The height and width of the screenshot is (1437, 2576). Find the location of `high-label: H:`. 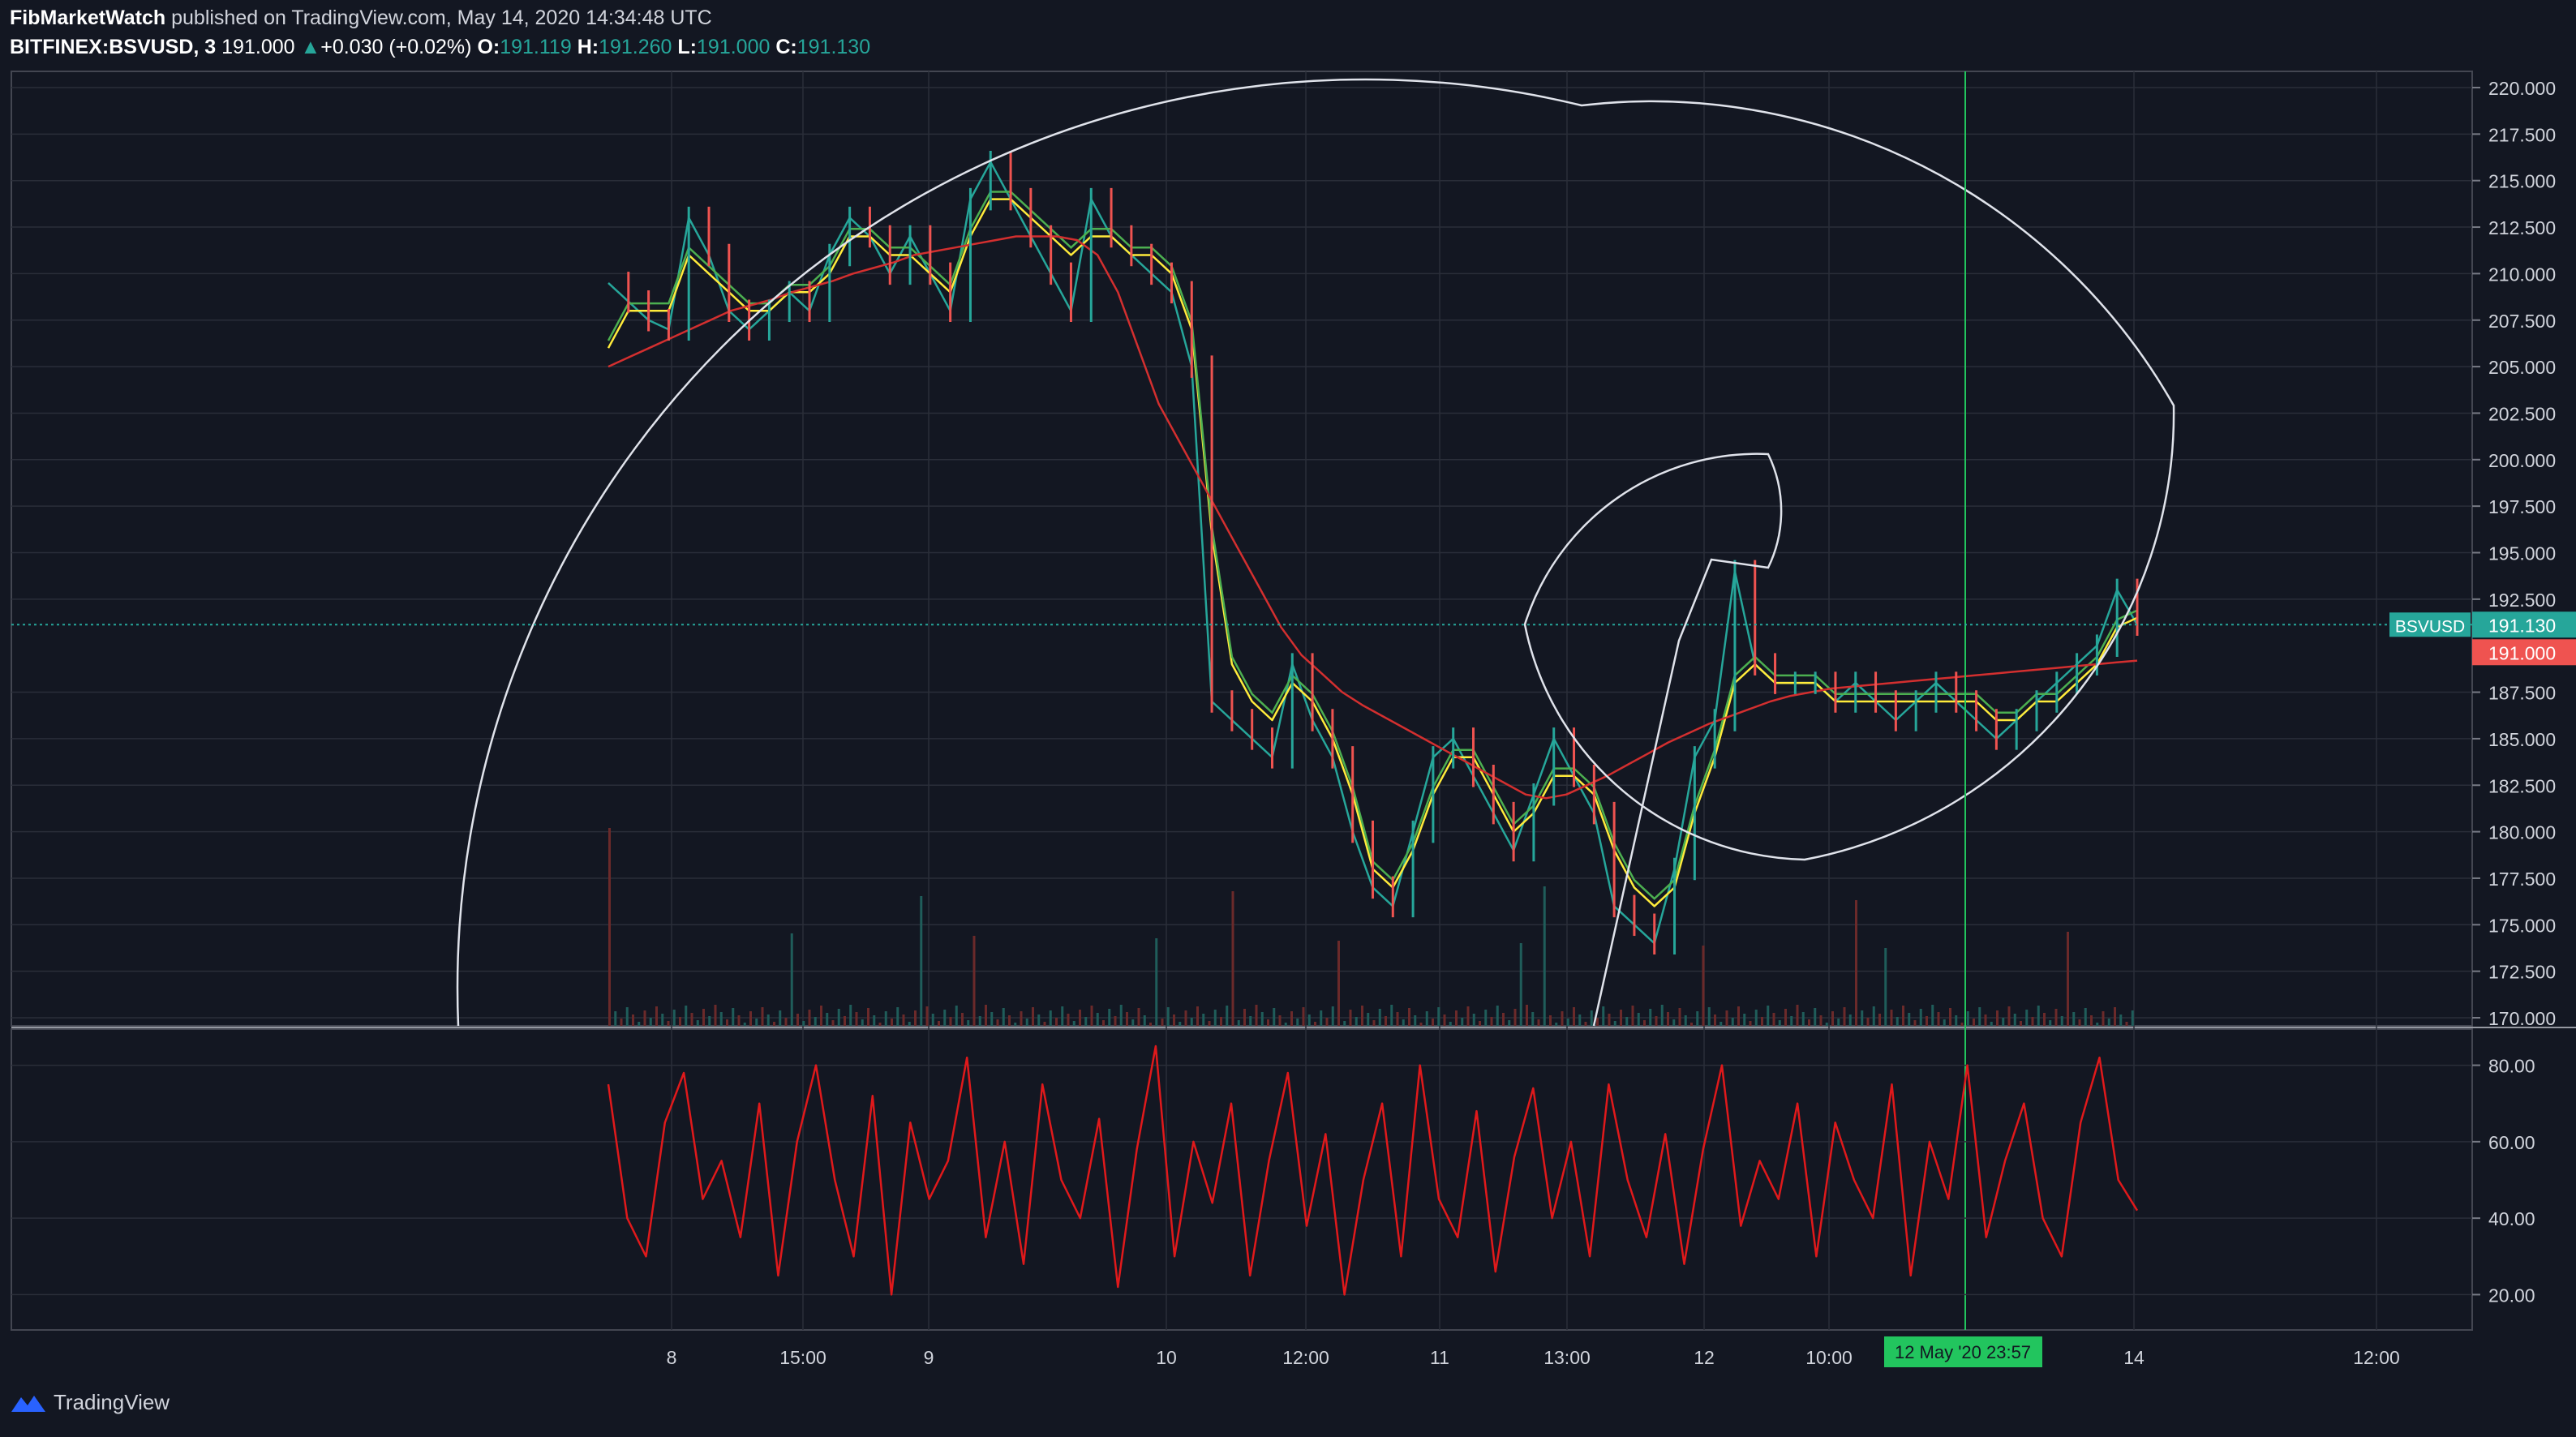

high-label: H: is located at coordinates (588, 47).